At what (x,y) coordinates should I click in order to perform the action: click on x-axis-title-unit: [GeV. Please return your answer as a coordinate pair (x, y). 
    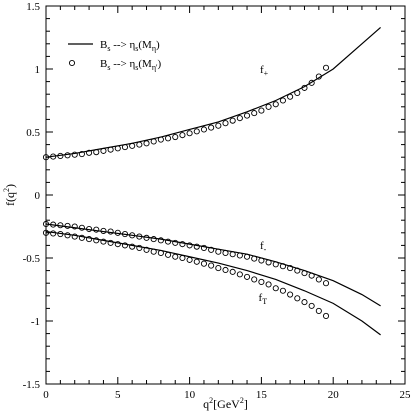
    Looking at the image, I should click on (226, 404).